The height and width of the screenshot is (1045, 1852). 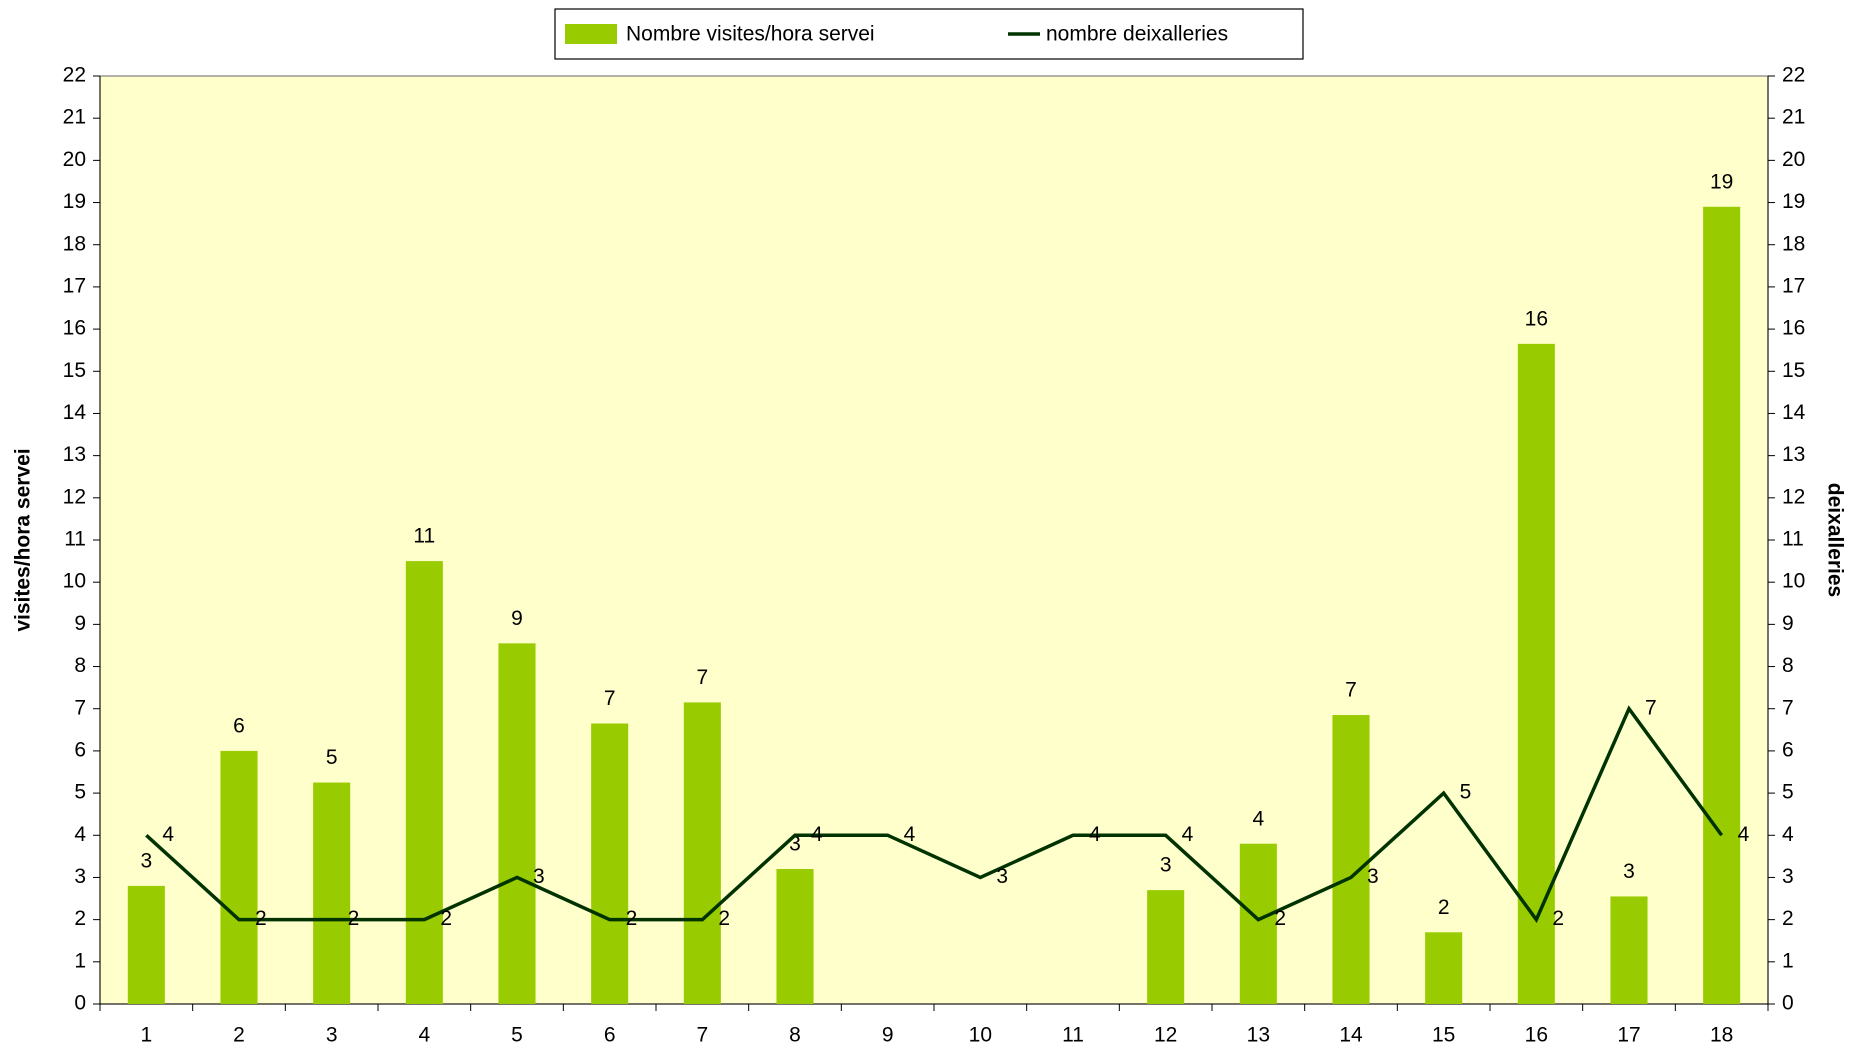 I want to click on y-tick-label: 18, so click(x=74, y=243).